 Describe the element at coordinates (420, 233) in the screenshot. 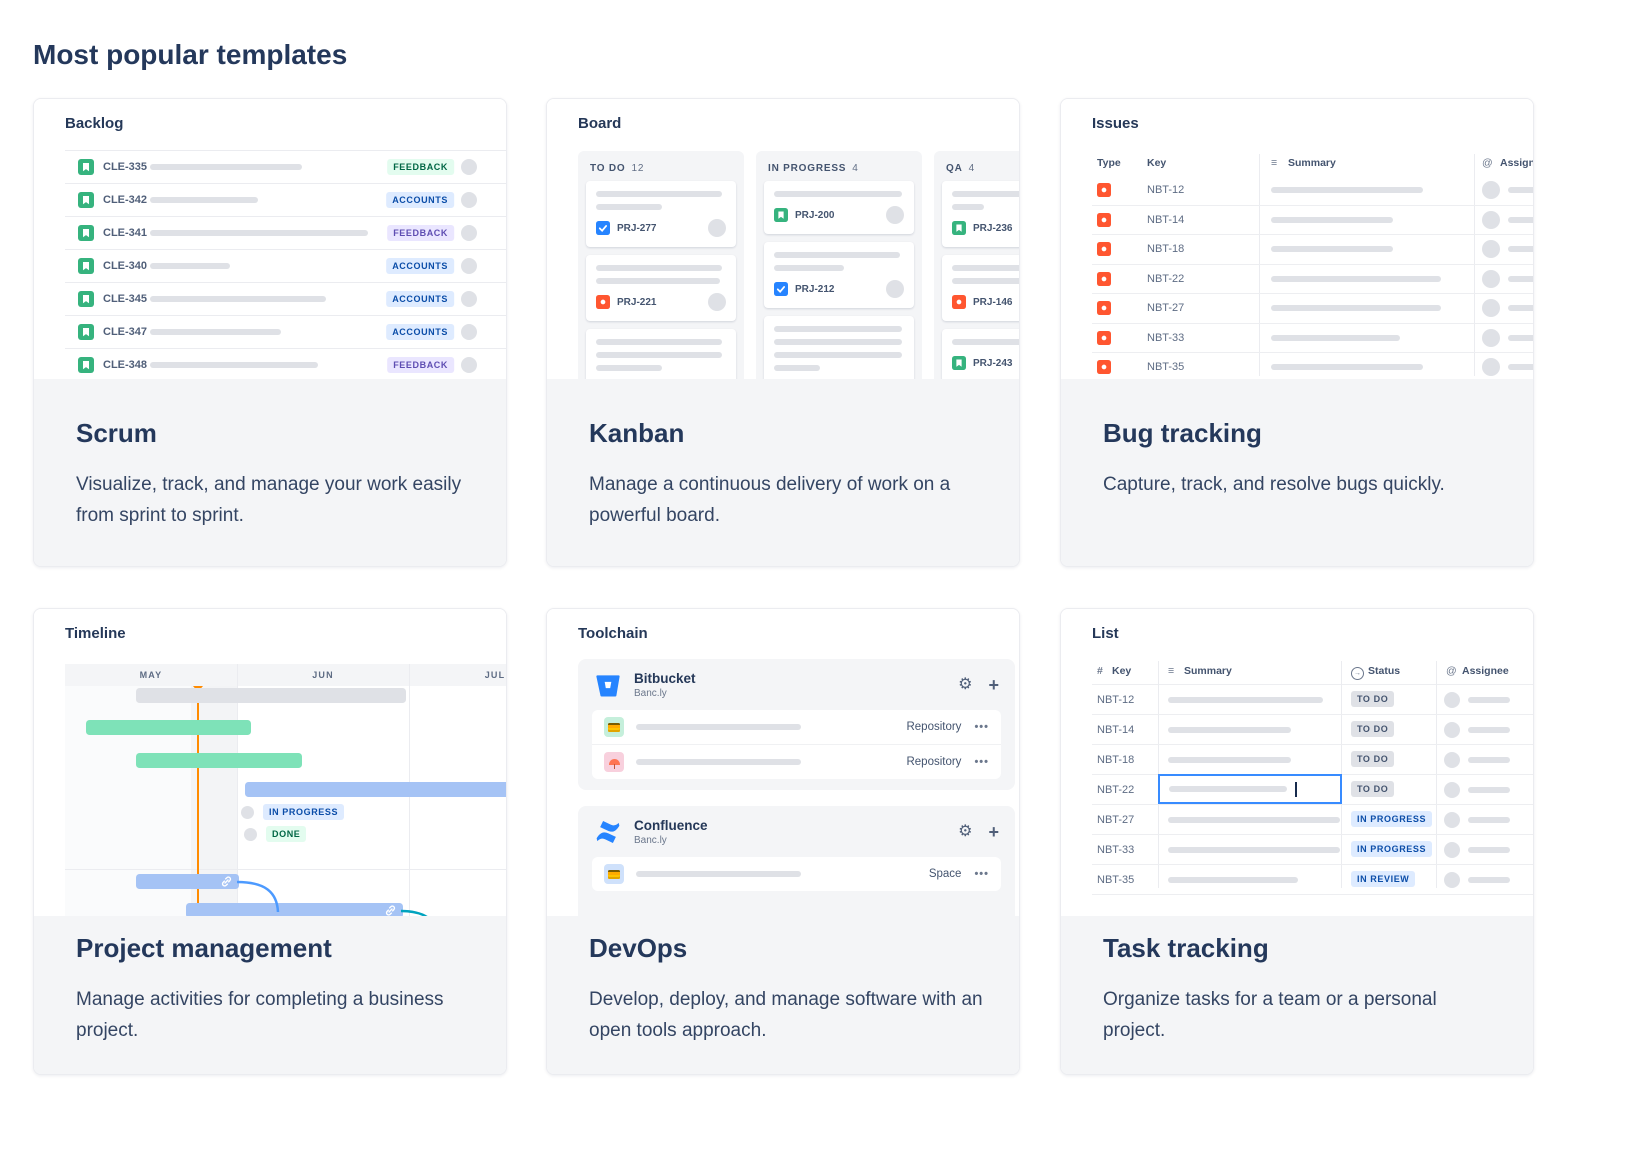

I see `label-badge: FEEDBACK` at that location.